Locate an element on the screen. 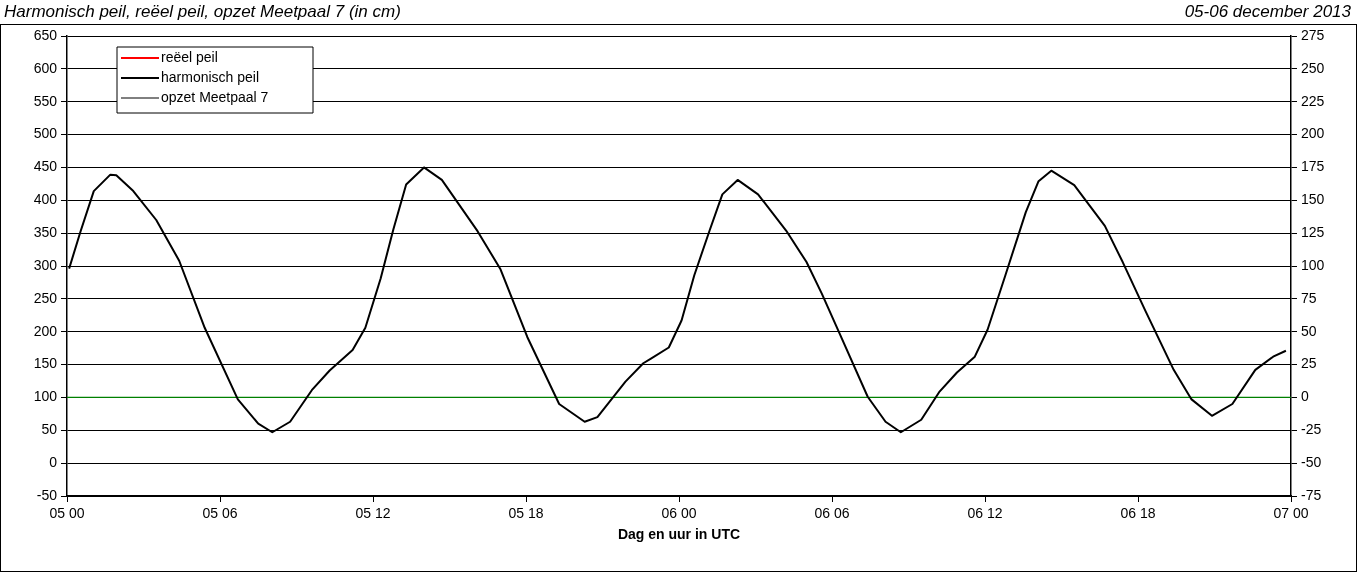 The image size is (1357, 572). x-tick-label: 06 18 is located at coordinates (1138, 513).